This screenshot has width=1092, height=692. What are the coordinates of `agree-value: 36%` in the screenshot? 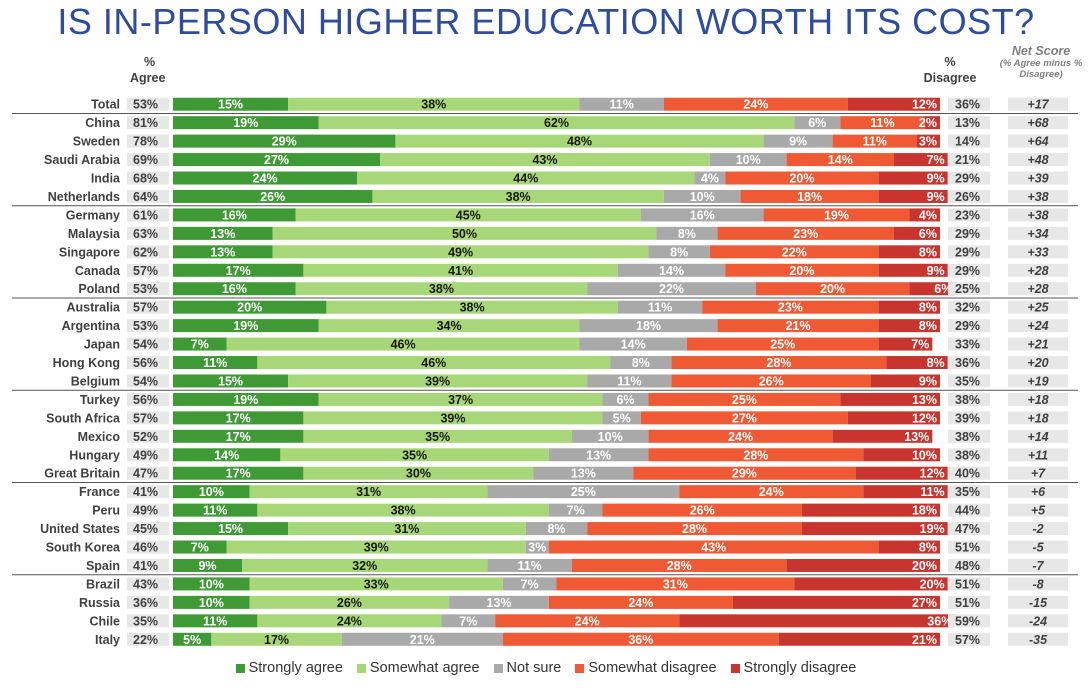 It's located at (145, 603).